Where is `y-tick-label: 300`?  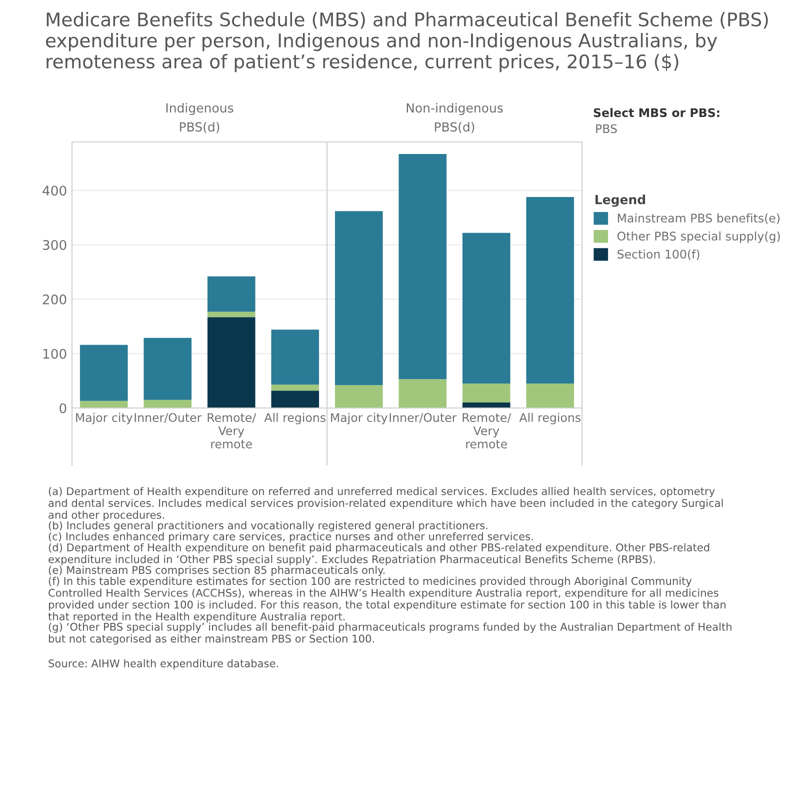
y-tick-label: 300 is located at coordinates (54, 245).